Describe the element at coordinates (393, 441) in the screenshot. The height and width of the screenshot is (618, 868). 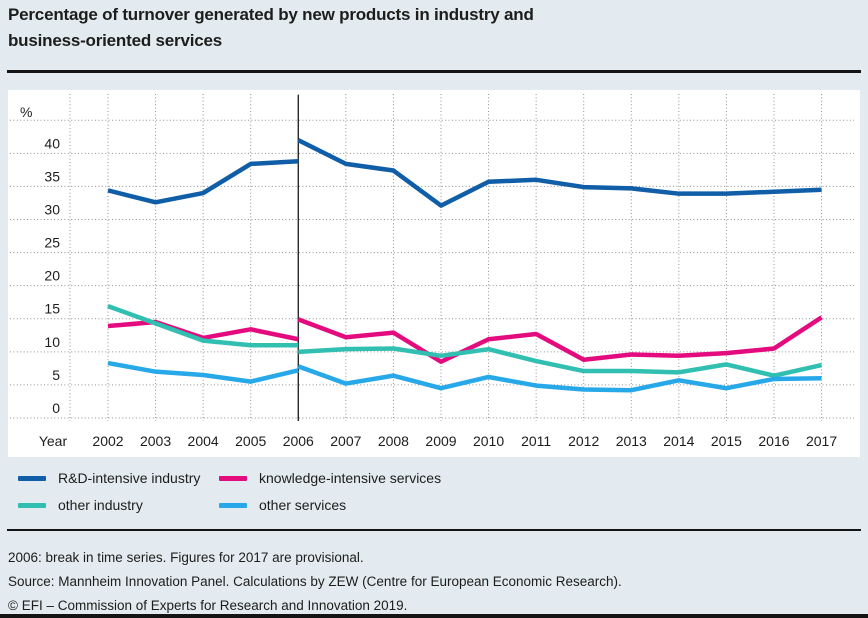
I see `year-label: 2008` at that location.